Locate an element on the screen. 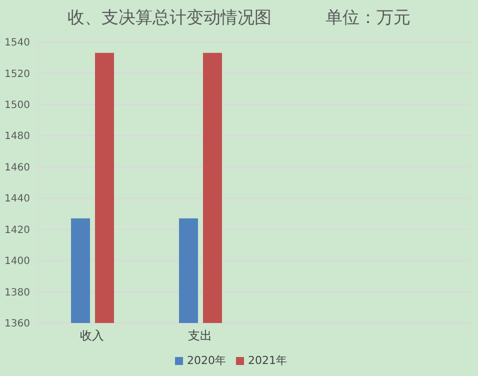 The width and height of the screenshot is (478, 376). legend-label: 2020年 is located at coordinates (206, 360).